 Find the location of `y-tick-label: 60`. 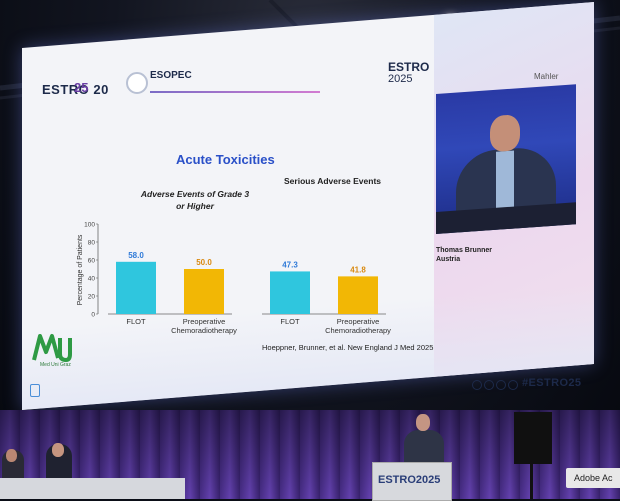

y-tick-label: 60 is located at coordinates (92, 261).